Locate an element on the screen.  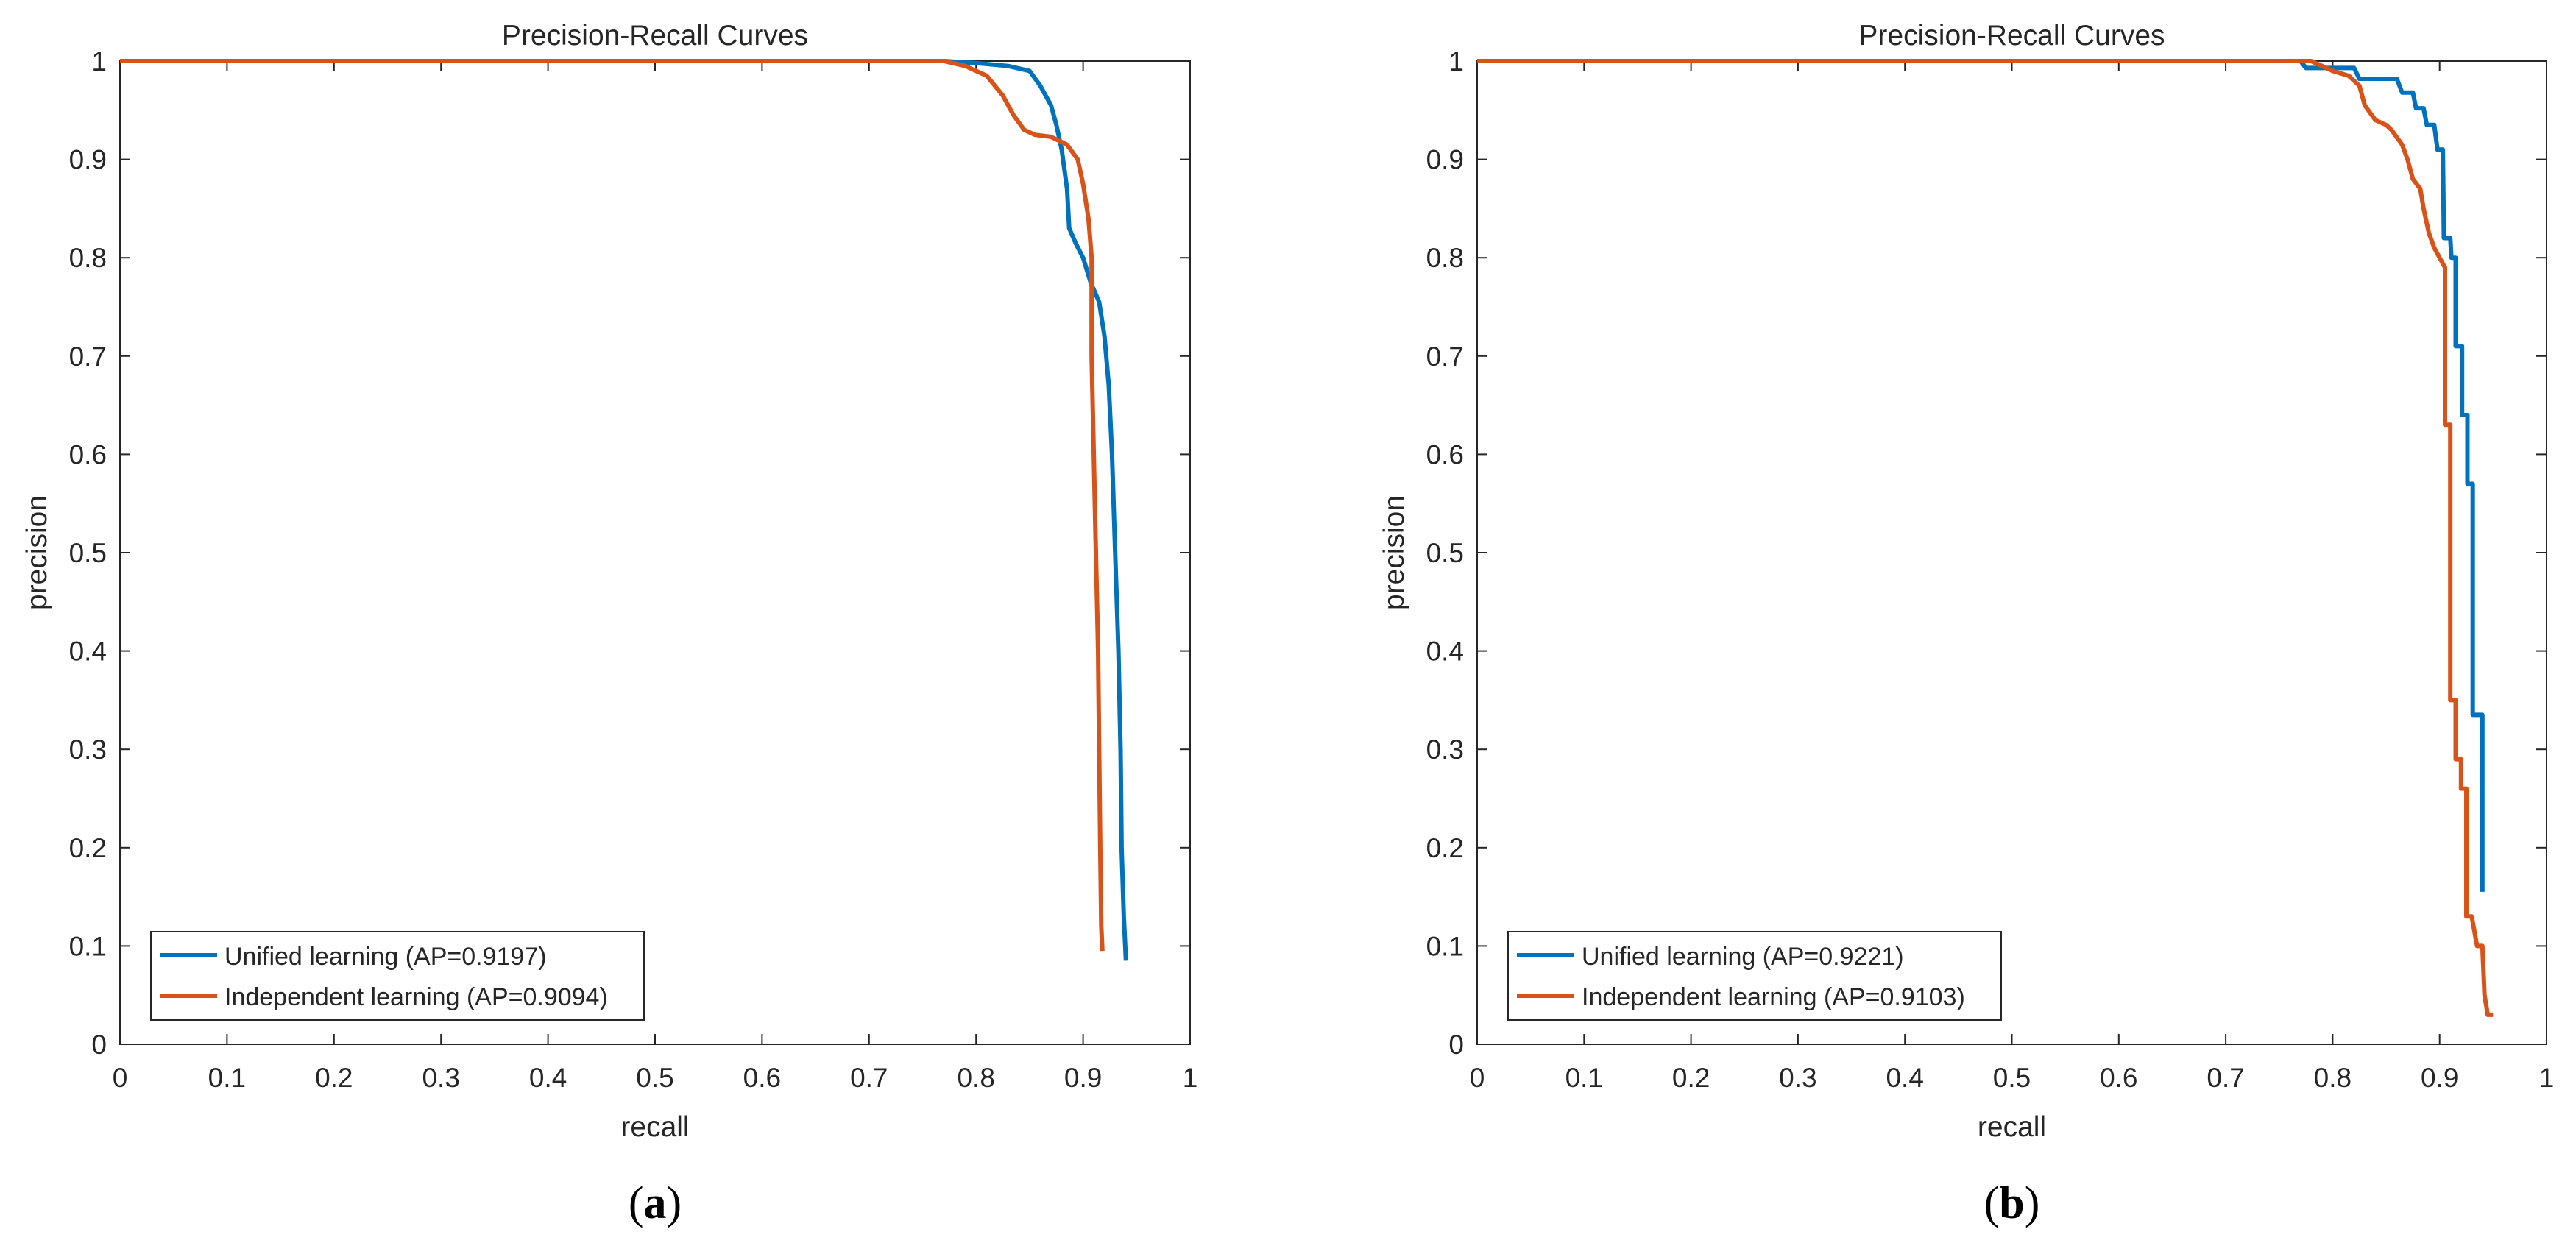
panel-caption: (b) is located at coordinates (2012, 1203).